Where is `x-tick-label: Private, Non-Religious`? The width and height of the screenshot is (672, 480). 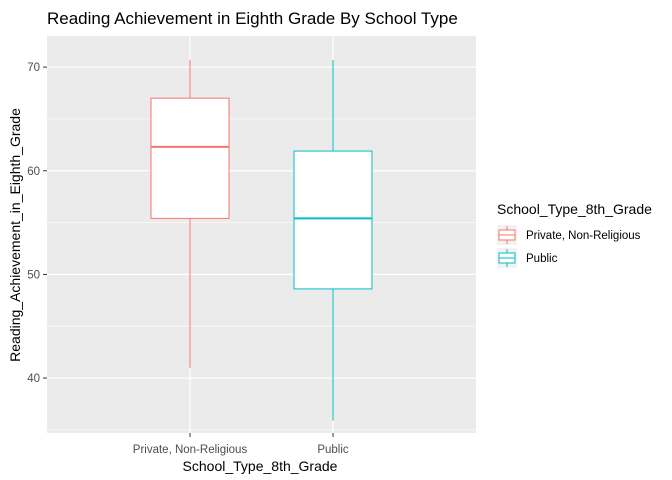 x-tick-label: Private, Non-Religious is located at coordinates (190, 450).